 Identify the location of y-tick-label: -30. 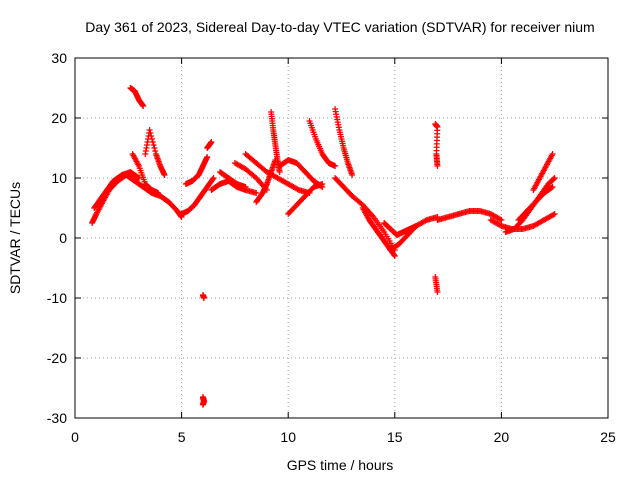
(57, 418).